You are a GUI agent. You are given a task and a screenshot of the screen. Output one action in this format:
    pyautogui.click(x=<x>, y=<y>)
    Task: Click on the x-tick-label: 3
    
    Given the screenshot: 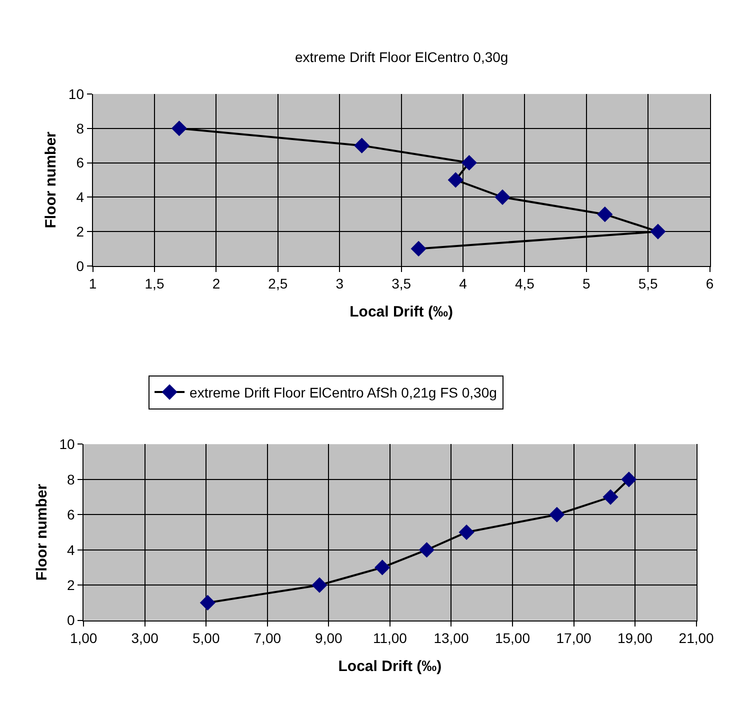 What is the action you would take?
    pyautogui.click(x=340, y=284)
    